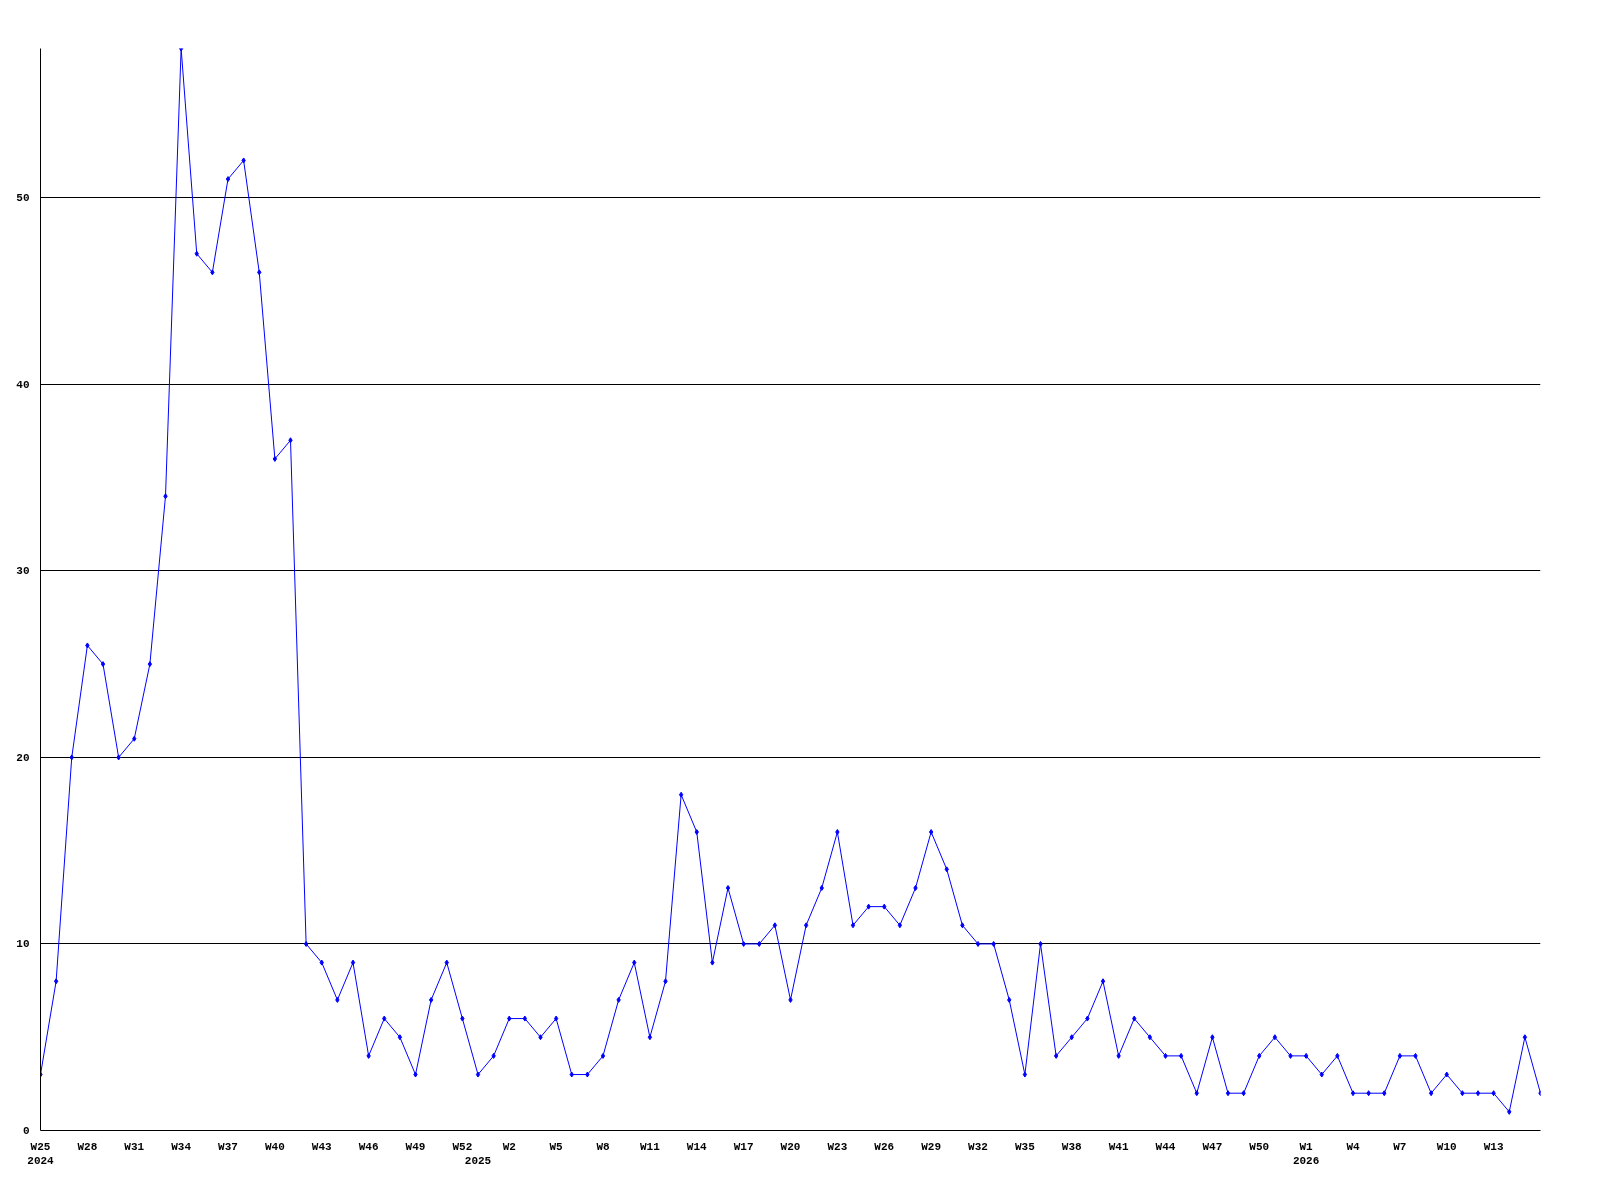  I want to click on x-tick-label: W32, so click(978, 1146).